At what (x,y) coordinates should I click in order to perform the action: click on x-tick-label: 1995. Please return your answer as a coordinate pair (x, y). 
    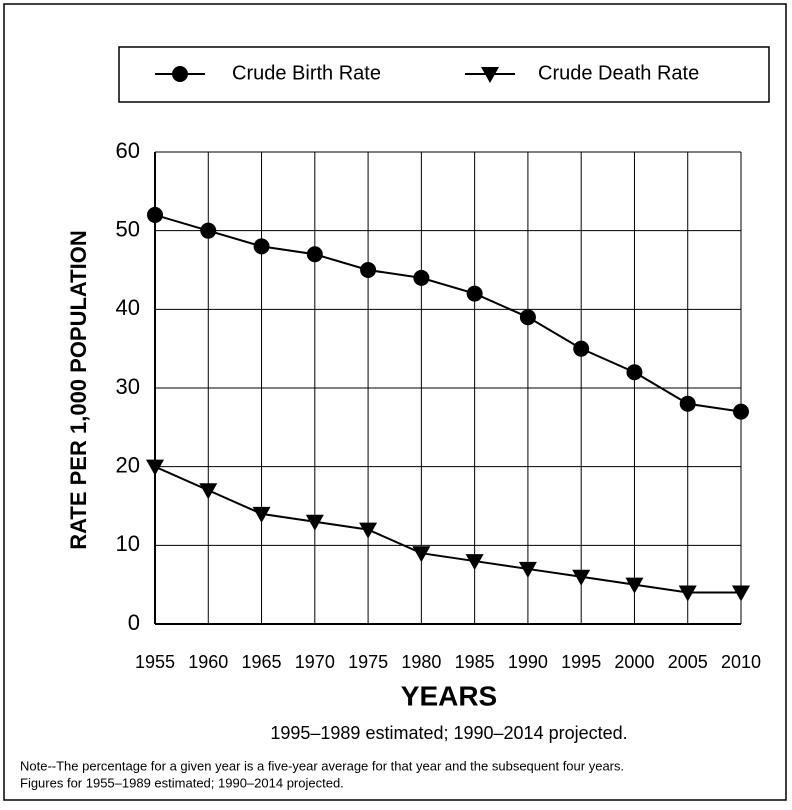
    Looking at the image, I should click on (581, 662).